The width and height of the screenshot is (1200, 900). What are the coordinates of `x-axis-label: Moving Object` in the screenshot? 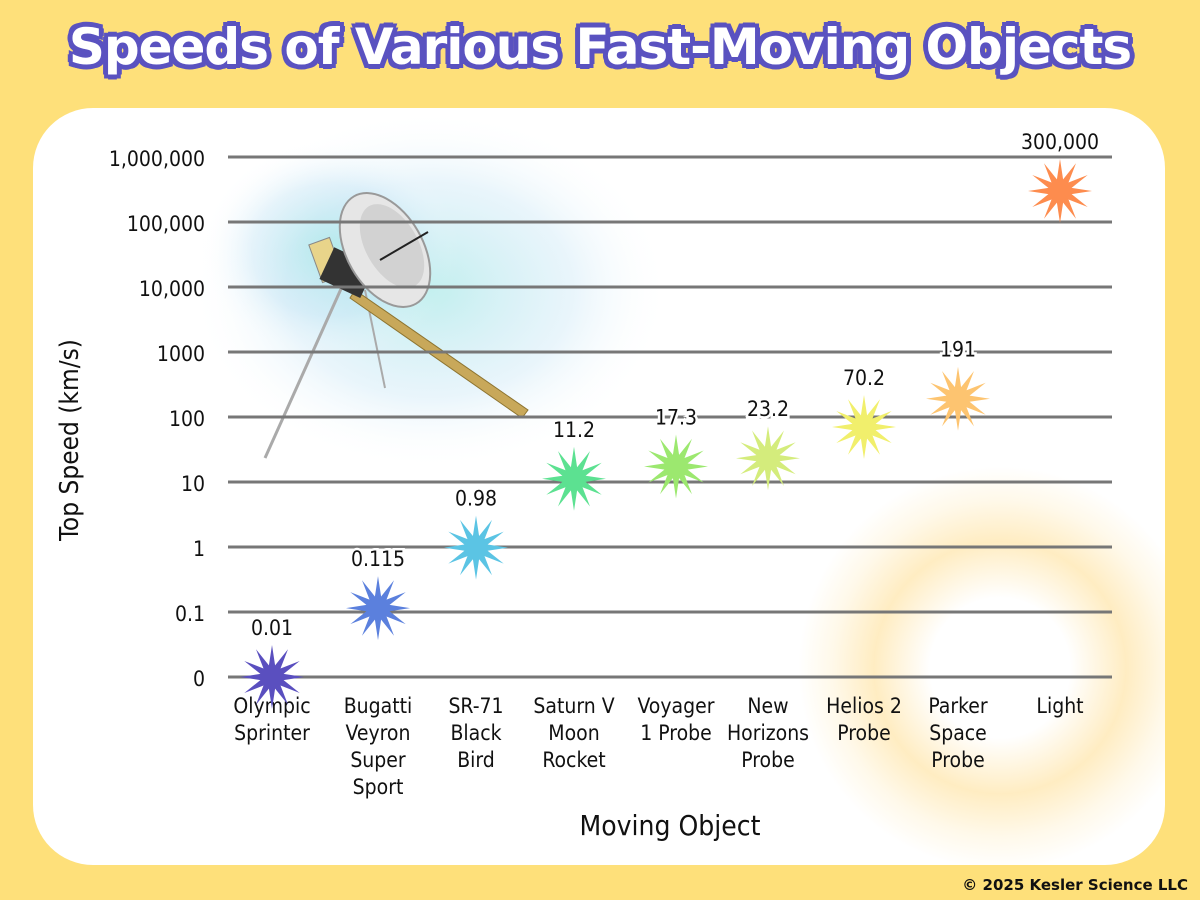 It's located at (669, 825).